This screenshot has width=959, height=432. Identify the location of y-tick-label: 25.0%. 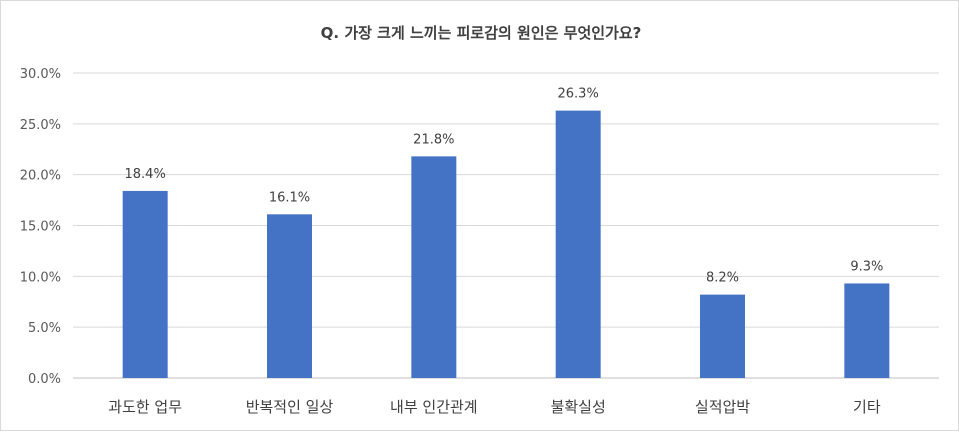
(40, 125).